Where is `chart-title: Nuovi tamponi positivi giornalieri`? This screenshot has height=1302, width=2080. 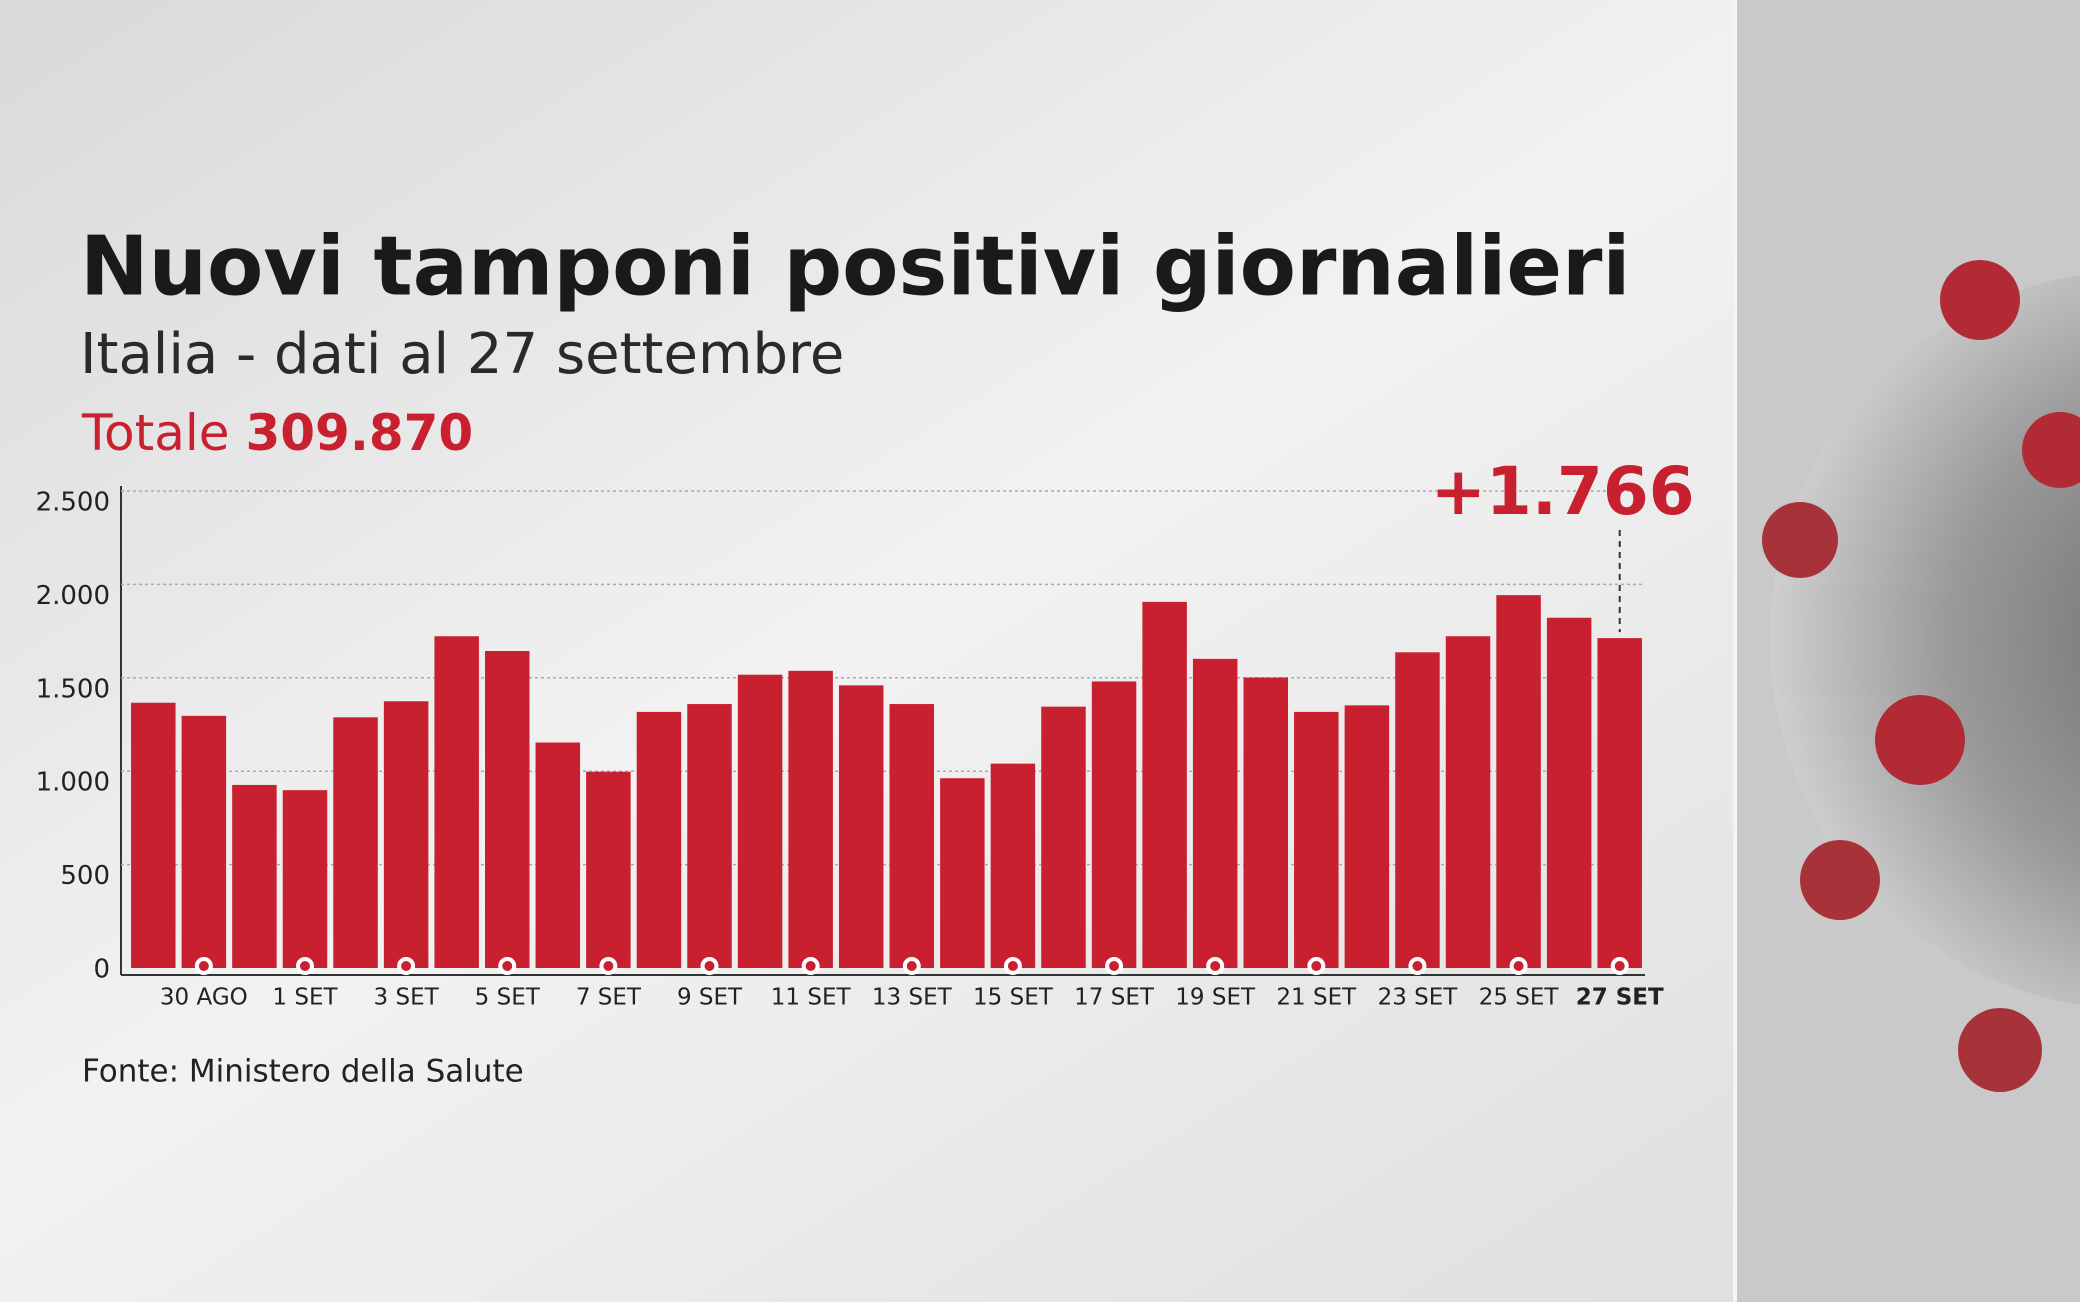 chart-title: Nuovi tamponi positivi giornalieri is located at coordinates (855, 266).